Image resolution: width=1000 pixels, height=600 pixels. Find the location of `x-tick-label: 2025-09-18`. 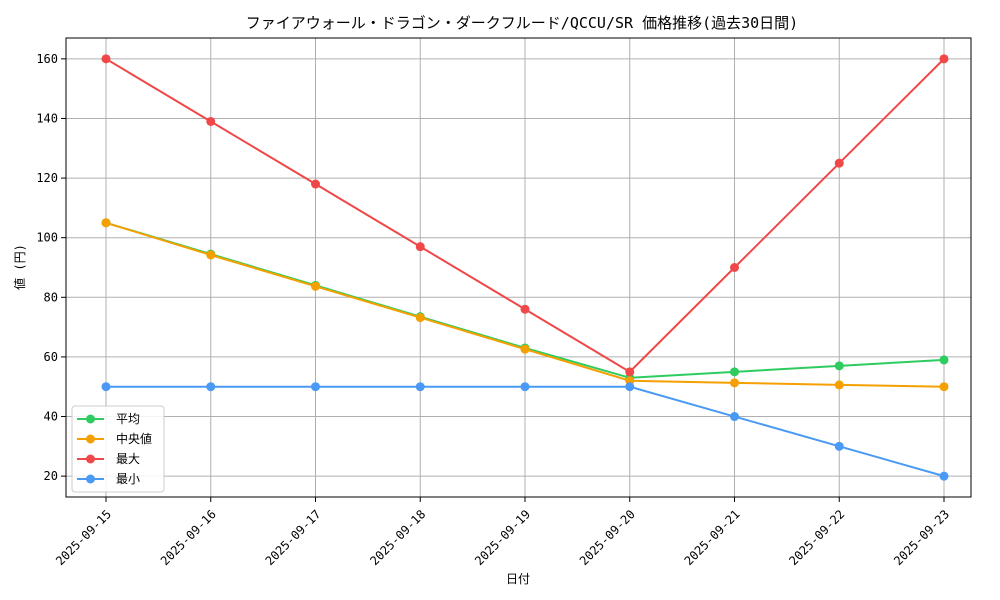

x-tick-label: 2025-09-18 is located at coordinates (397, 537).